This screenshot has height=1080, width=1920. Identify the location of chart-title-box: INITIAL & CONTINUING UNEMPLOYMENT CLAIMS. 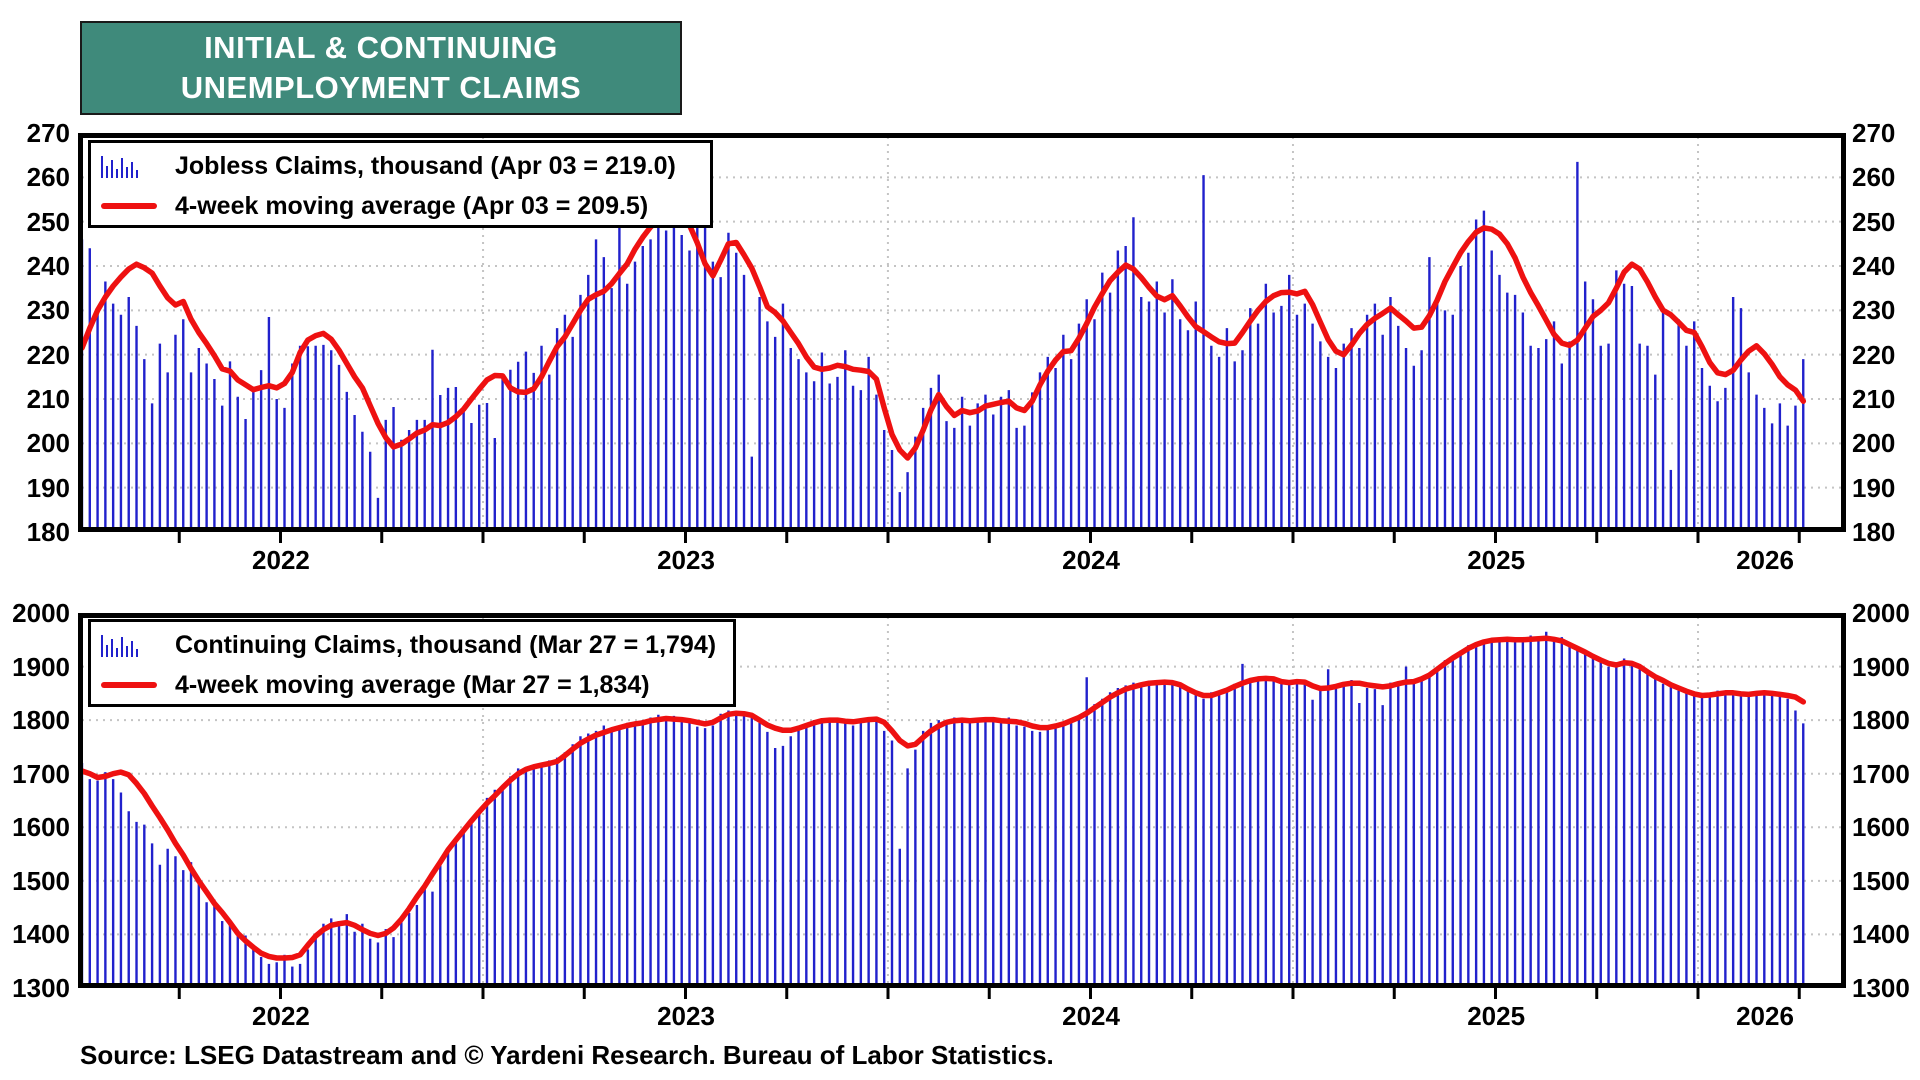
(381, 68).